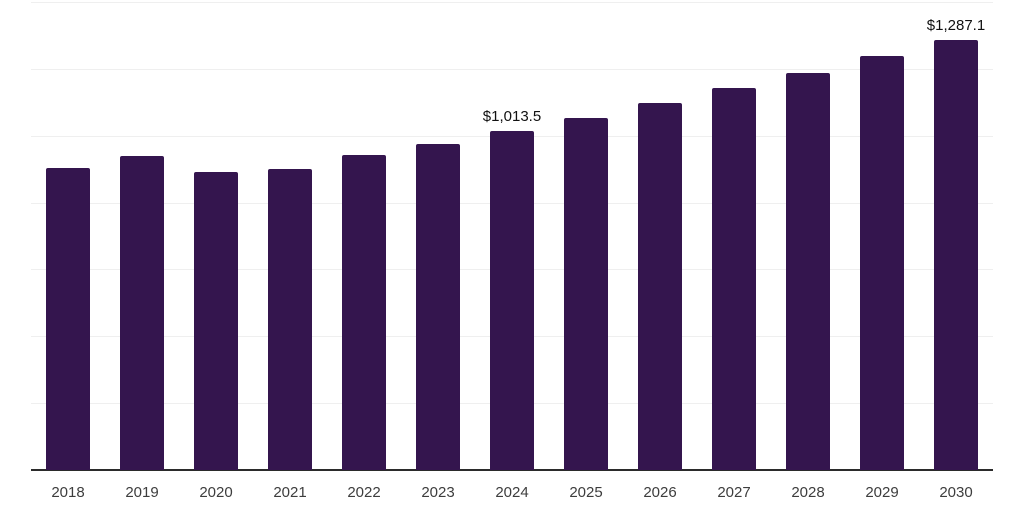 The width and height of the screenshot is (1024, 512). I want to click on x-tick-2021: 2021, so click(290, 492).